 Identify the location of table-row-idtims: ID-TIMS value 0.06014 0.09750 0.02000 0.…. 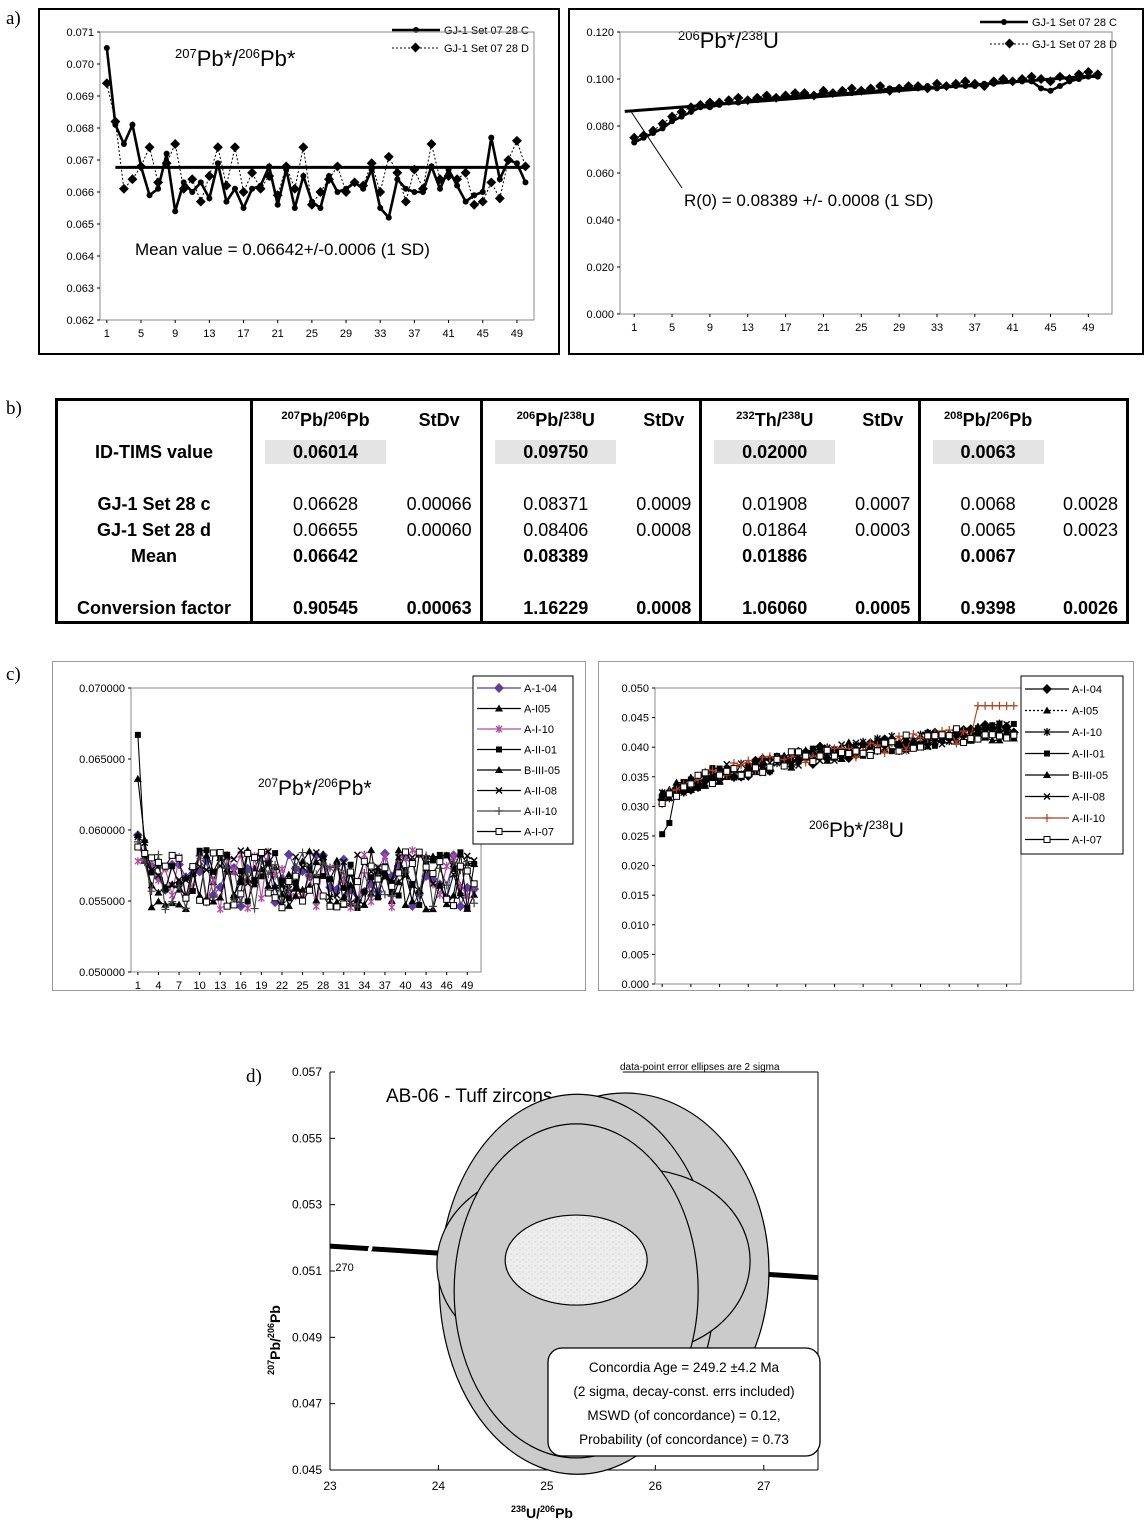
(592, 452).